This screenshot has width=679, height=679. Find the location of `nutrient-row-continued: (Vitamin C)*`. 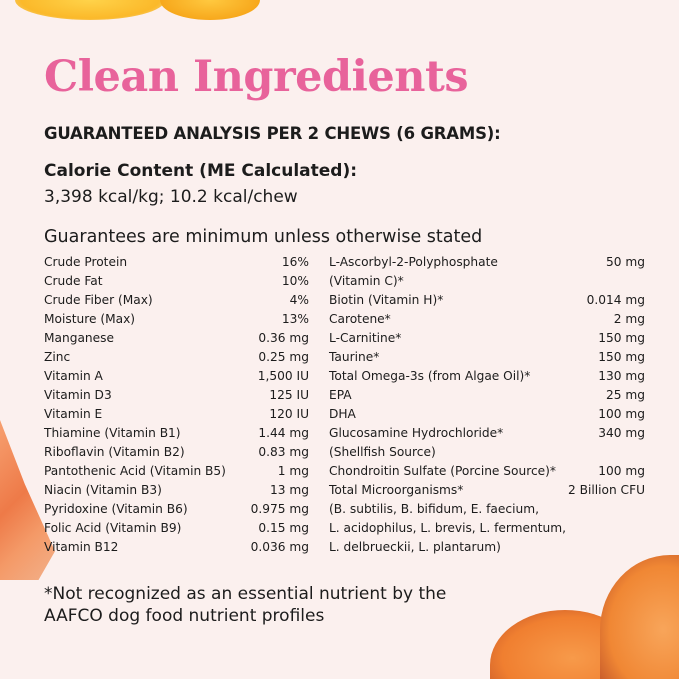

nutrient-row-continued: (Vitamin C)* is located at coordinates (487, 281).